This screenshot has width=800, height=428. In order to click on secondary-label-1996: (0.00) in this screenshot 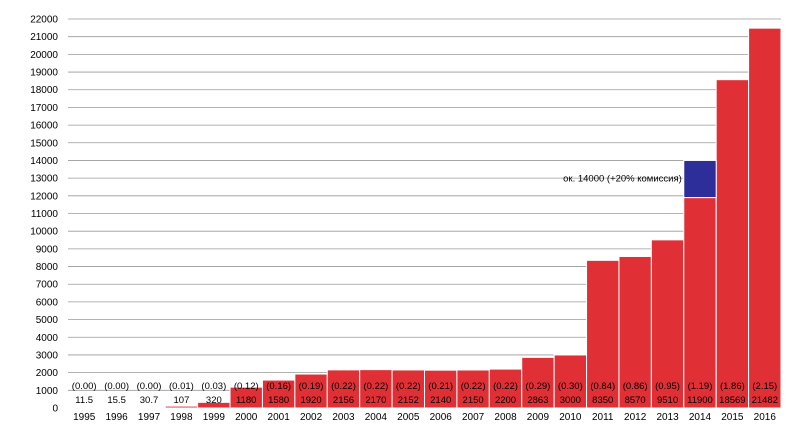, I will do `click(116, 386)`.